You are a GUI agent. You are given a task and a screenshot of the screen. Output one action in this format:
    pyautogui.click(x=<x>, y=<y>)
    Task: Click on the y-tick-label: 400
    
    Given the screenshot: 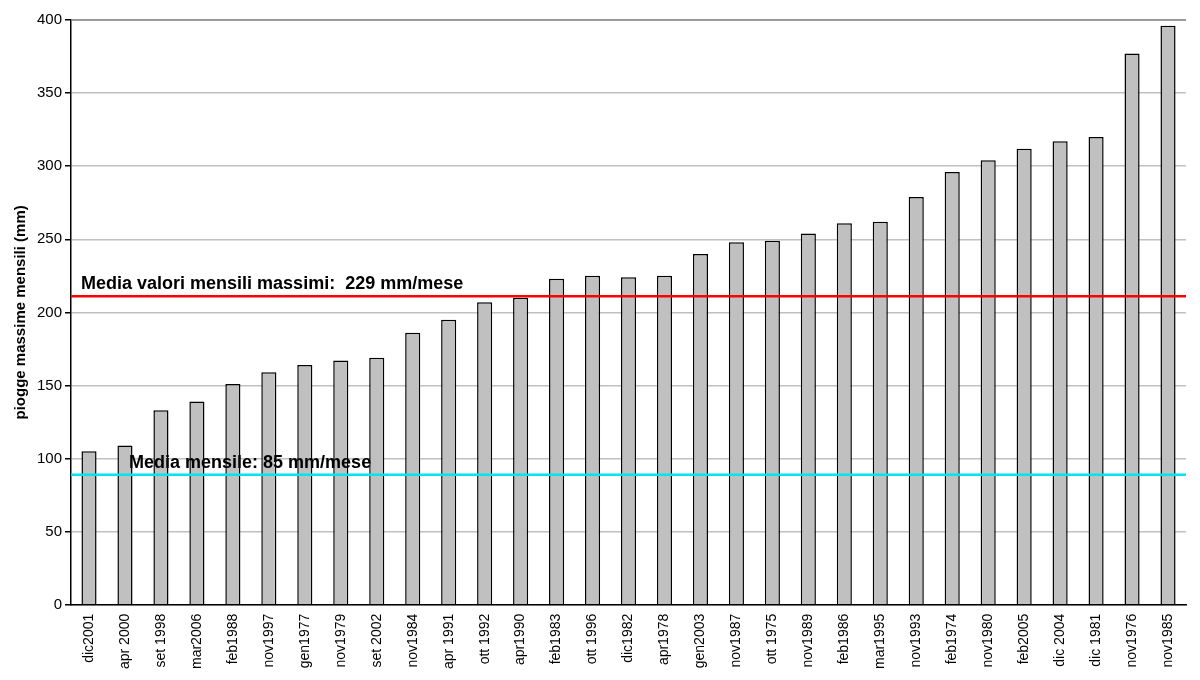 What is the action you would take?
    pyautogui.click(x=50, y=19)
    